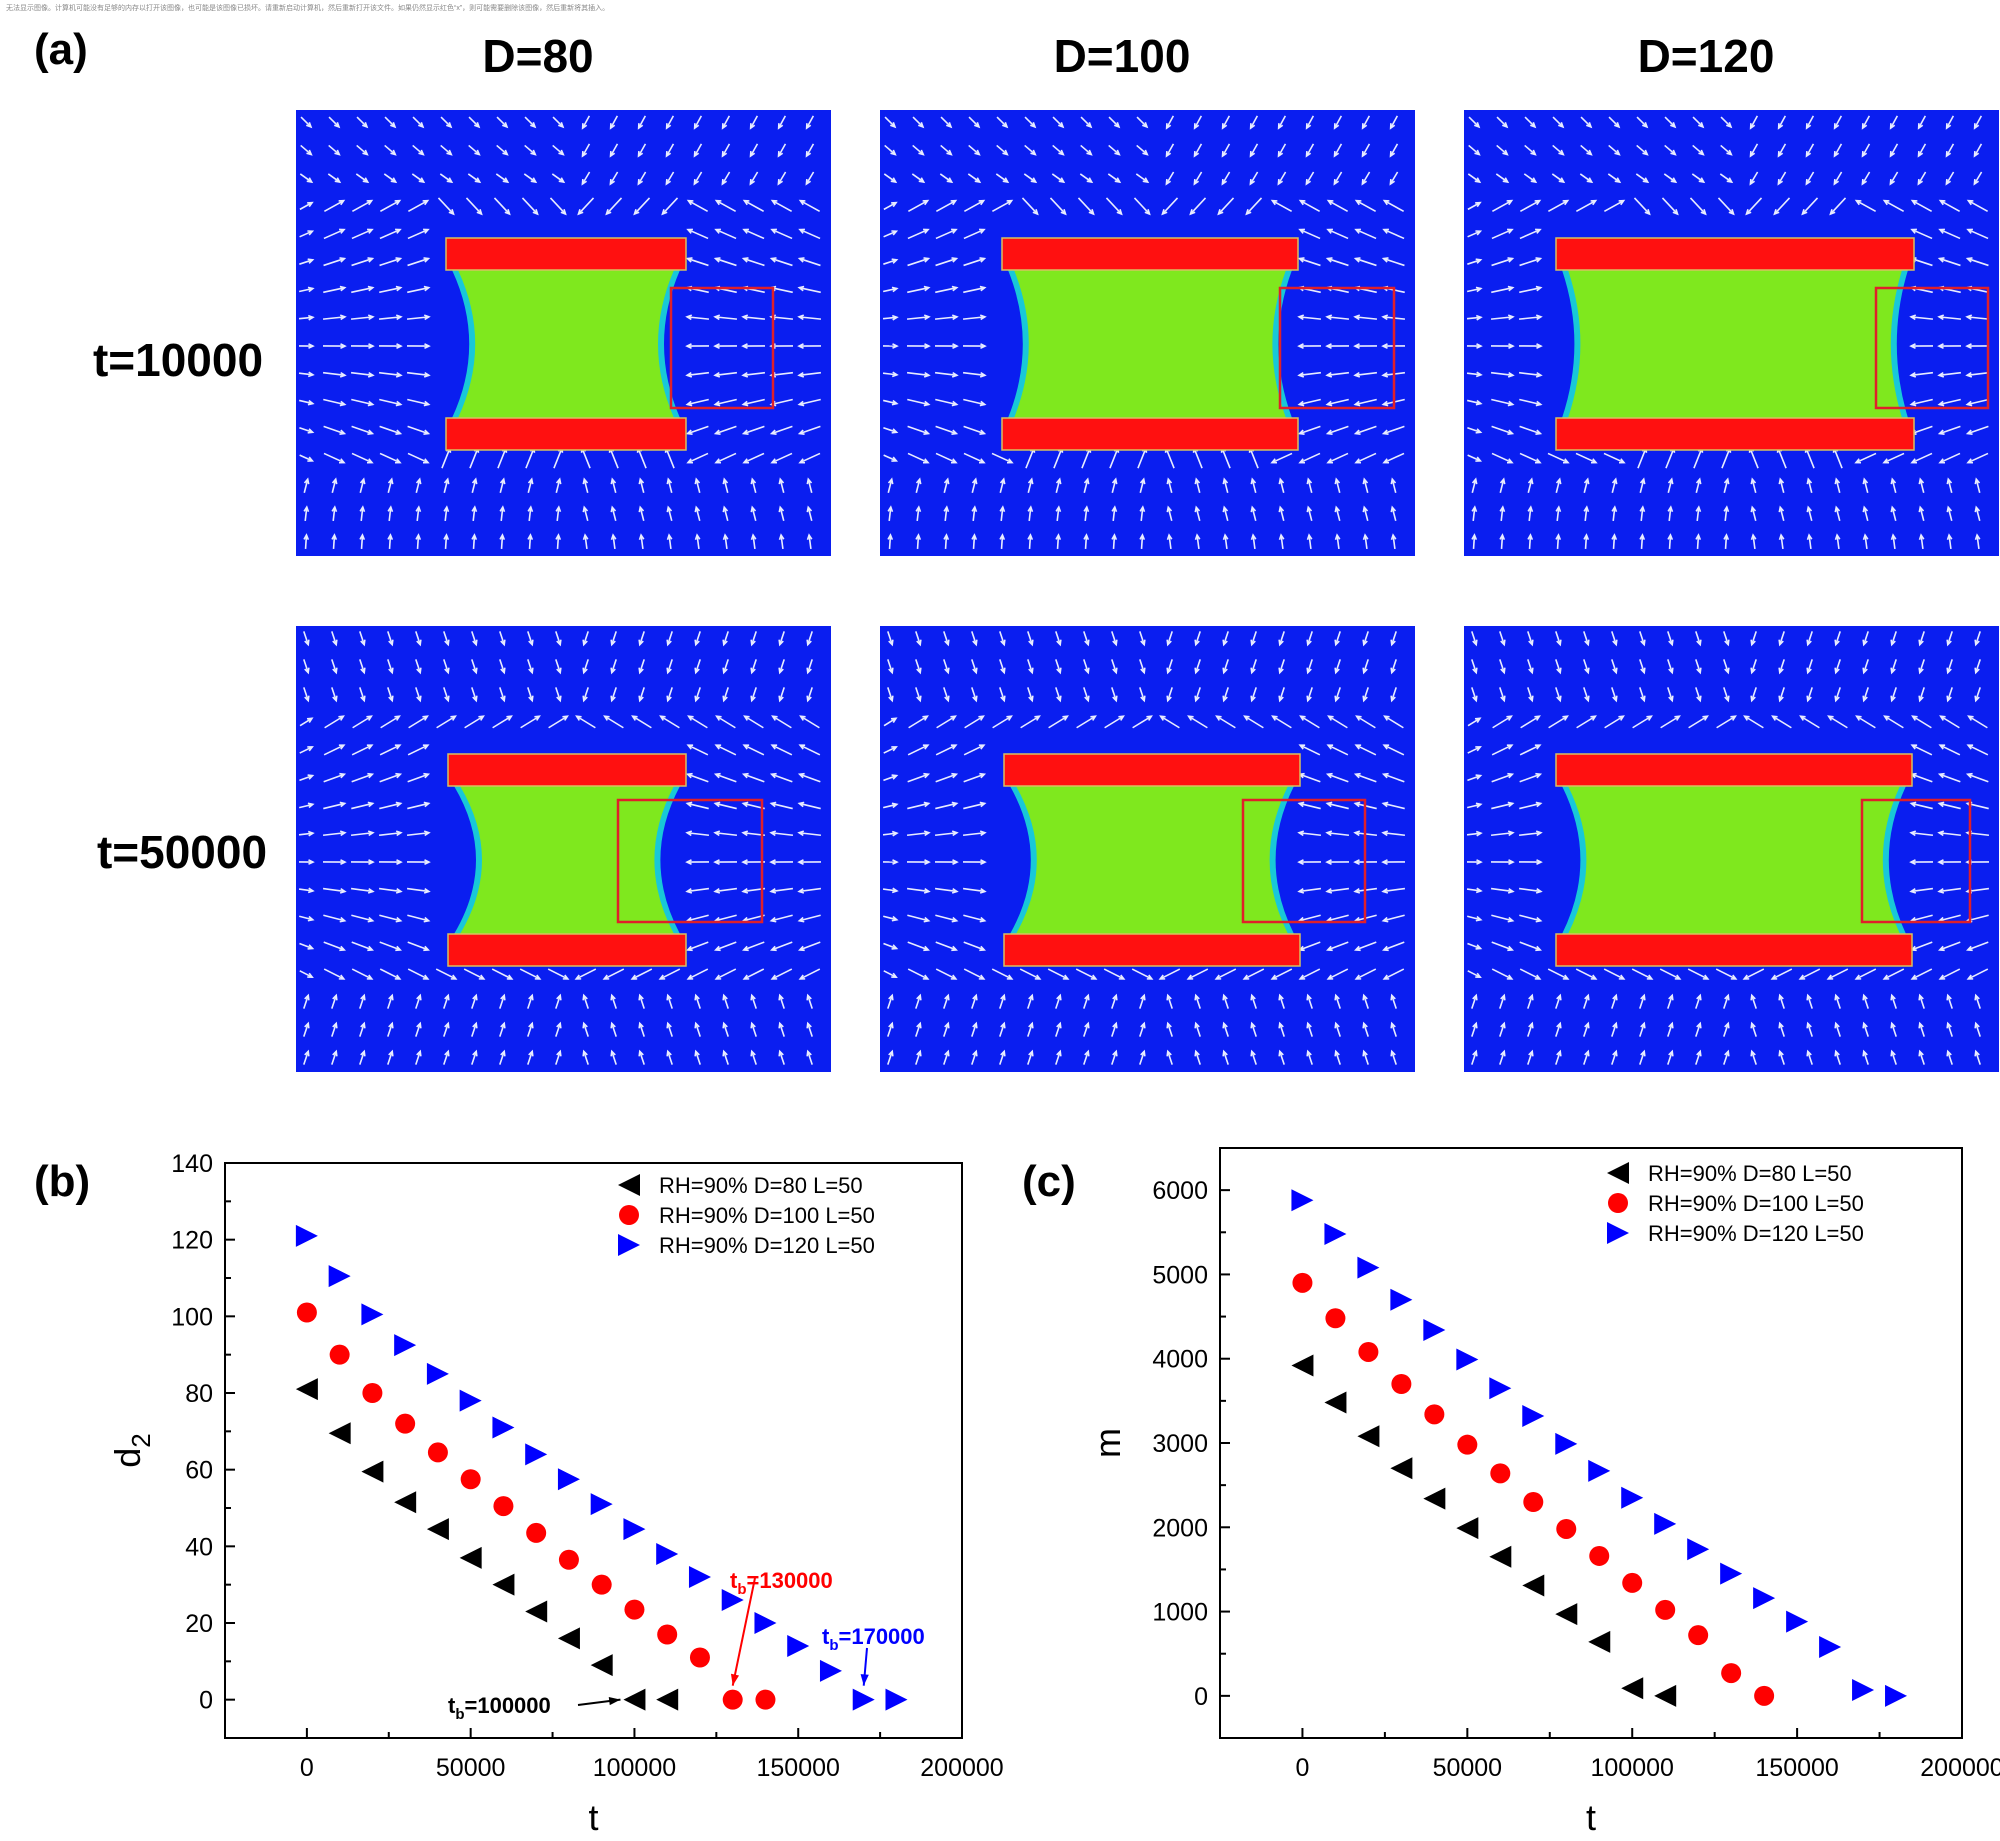 The image size is (2000, 1841). I want to click on annotation-rest: =100000, so click(508, 1705).